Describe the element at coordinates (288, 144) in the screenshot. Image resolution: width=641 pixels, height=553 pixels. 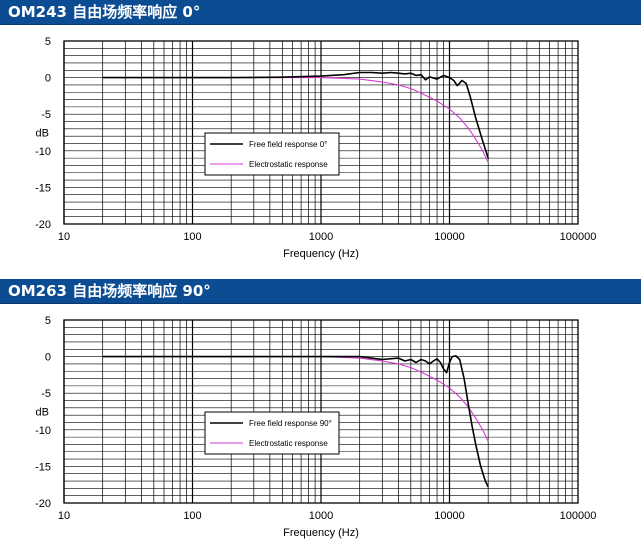
I see `legend-label: Free field response 0°` at that location.